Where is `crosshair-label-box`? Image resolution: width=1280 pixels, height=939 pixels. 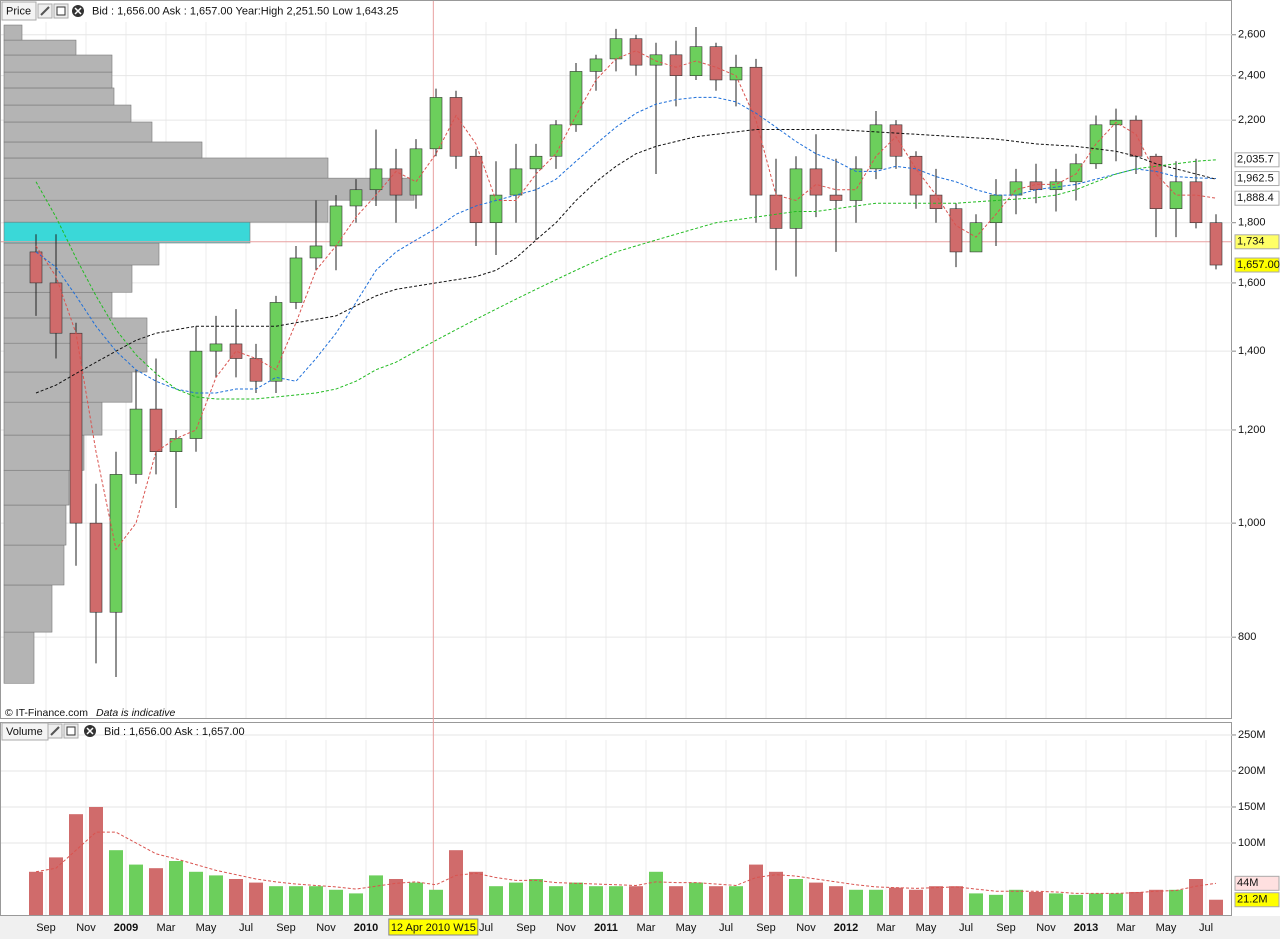 crosshair-label-box is located at coordinates (433, 927).